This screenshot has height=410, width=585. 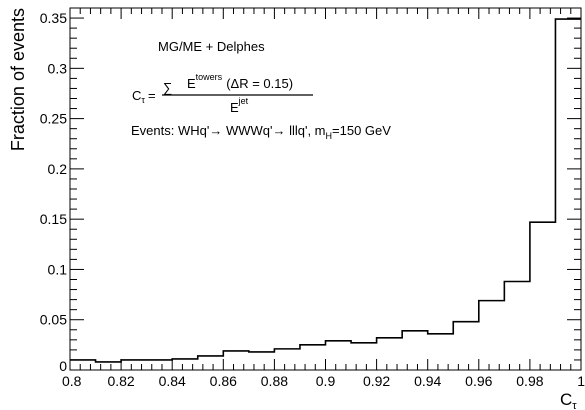 What do you see at coordinates (326, 381) in the screenshot?
I see `x-tick-label: 0.9` at bounding box center [326, 381].